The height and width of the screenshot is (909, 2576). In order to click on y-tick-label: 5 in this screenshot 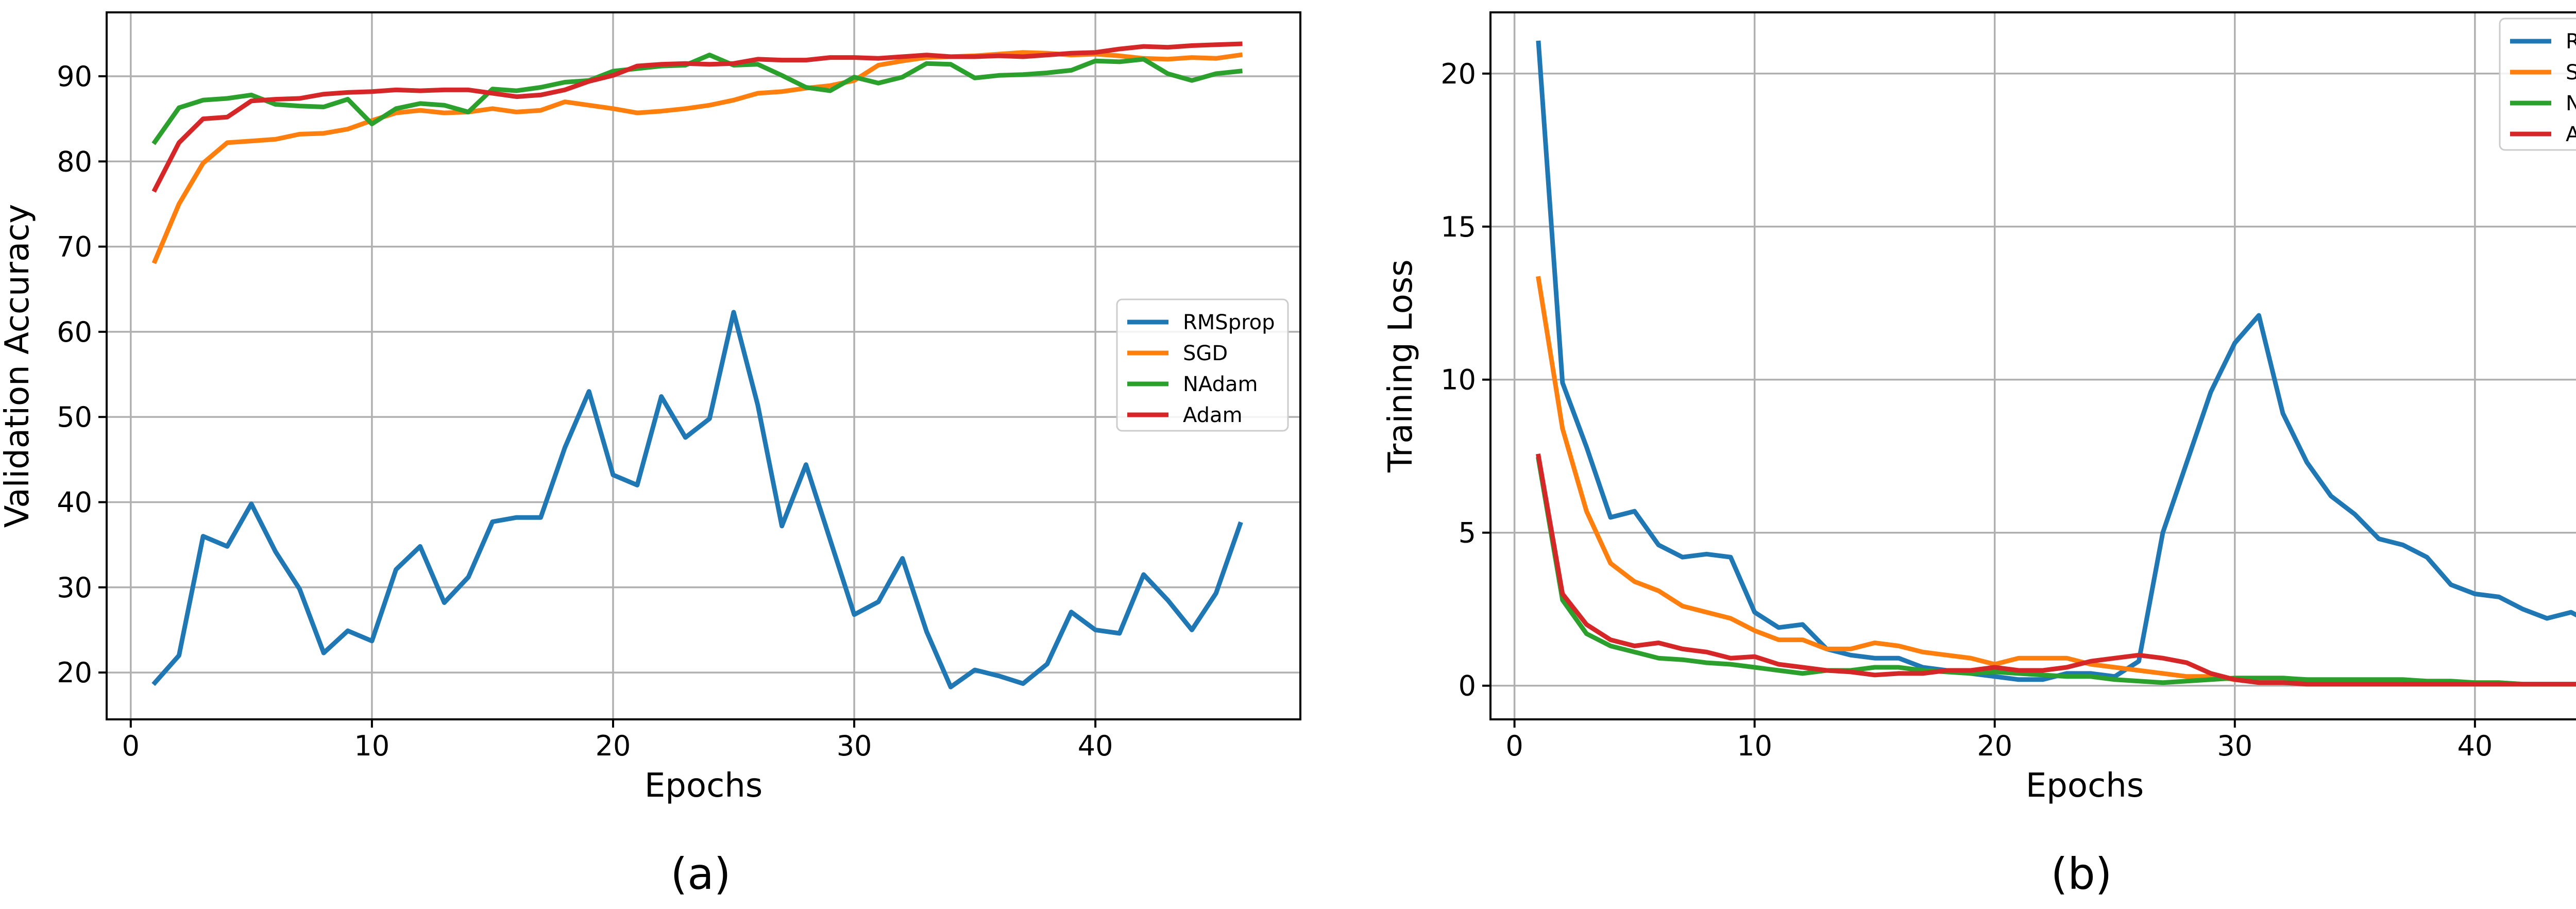, I will do `click(1467, 533)`.